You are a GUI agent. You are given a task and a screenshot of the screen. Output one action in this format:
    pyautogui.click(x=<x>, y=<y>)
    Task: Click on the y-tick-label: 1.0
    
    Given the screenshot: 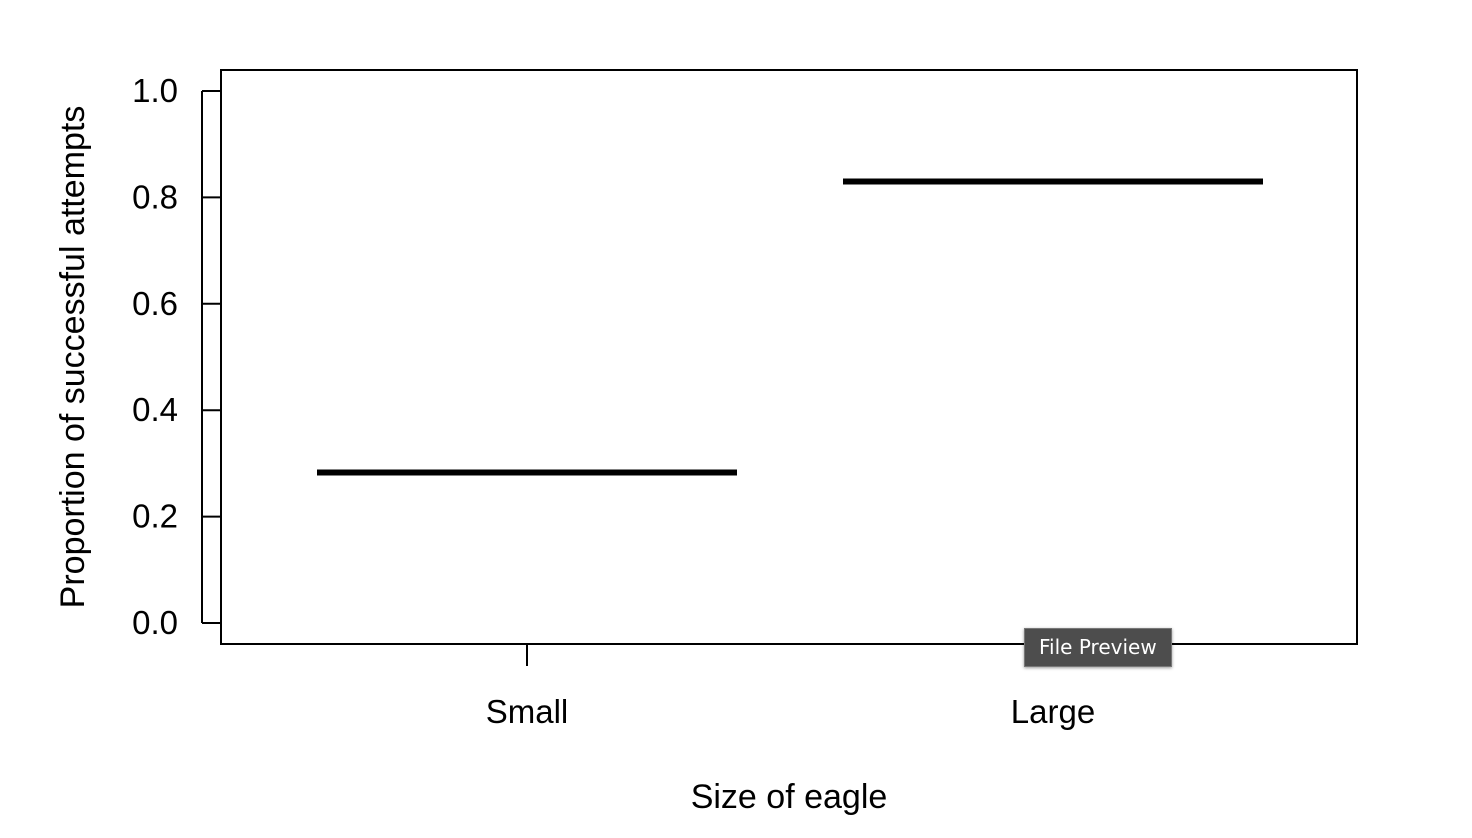 What is the action you would take?
    pyautogui.click(x=155, y=90)
    